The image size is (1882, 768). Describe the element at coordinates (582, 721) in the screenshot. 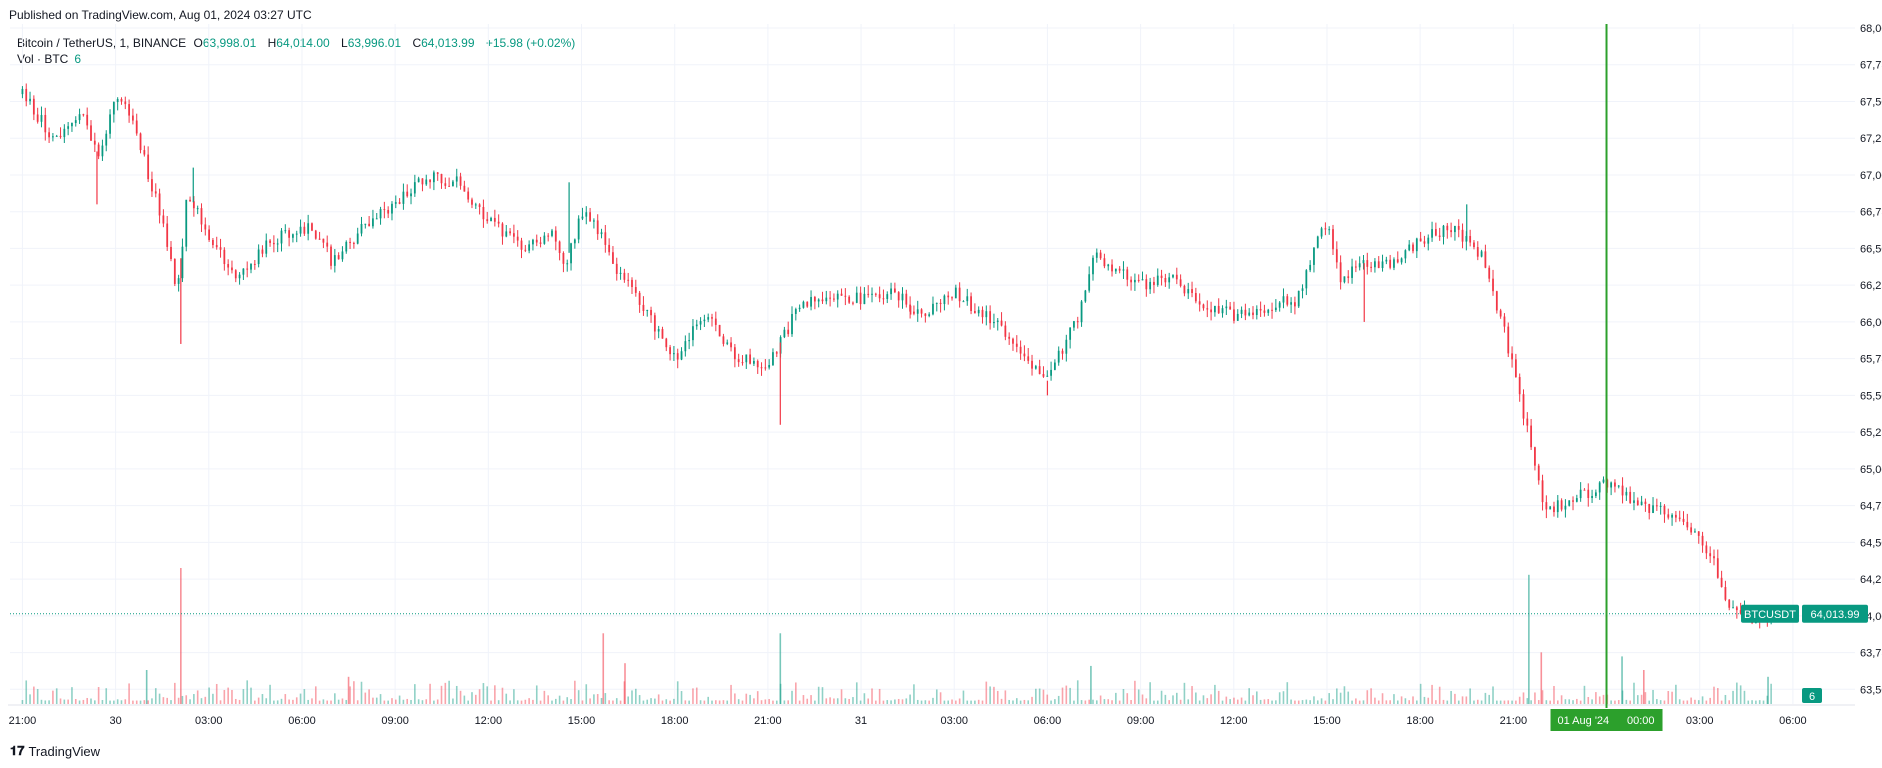

I see `x-tick-label: 15:00` at that location.